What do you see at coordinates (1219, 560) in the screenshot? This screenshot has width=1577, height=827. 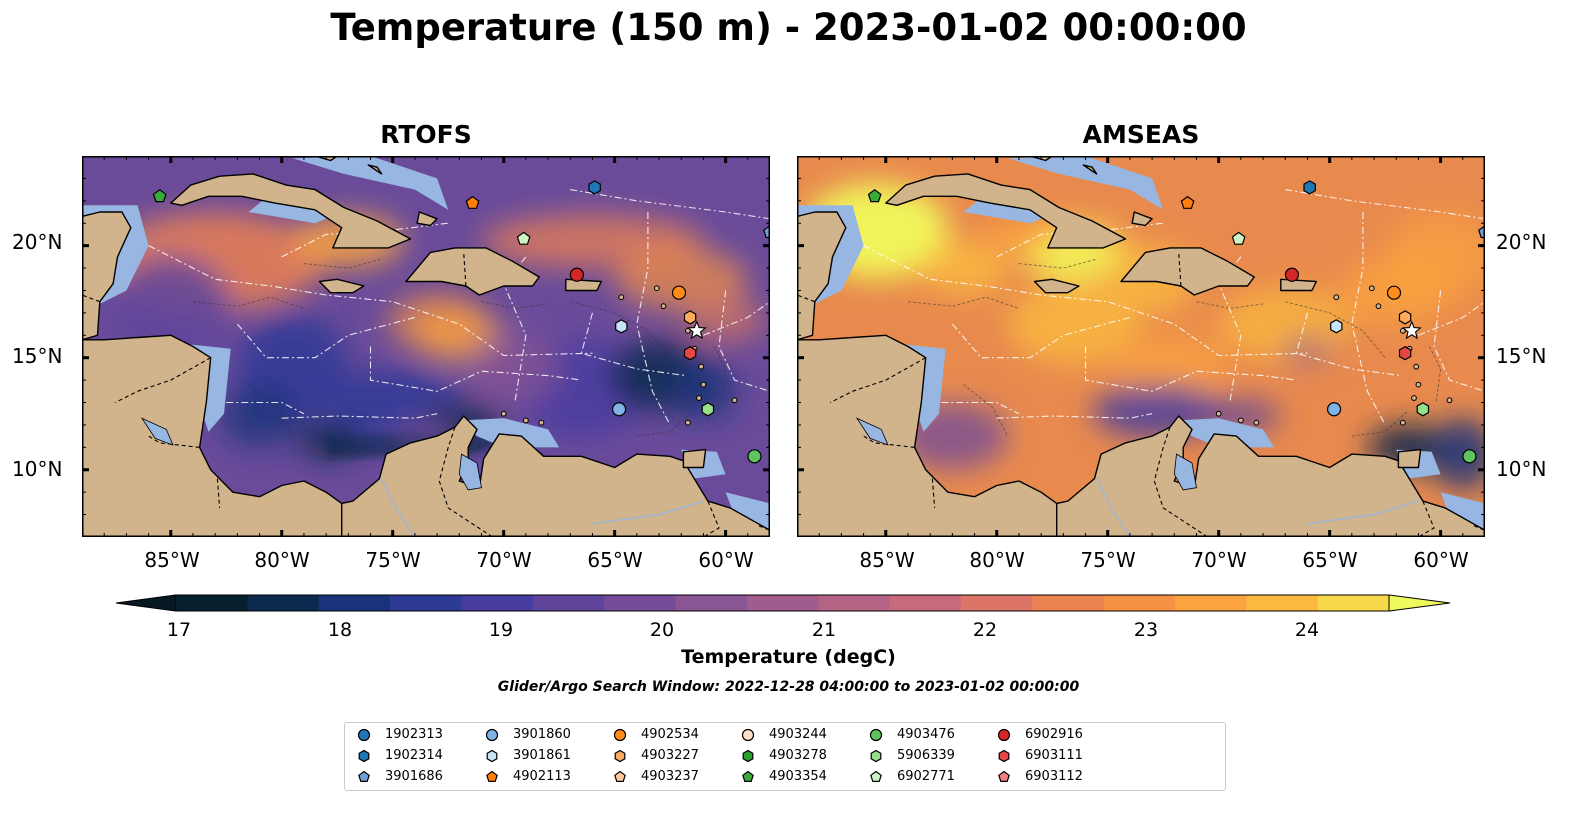 I see `lon-tick-label: 70°W` at bounding box center [1219, 560].